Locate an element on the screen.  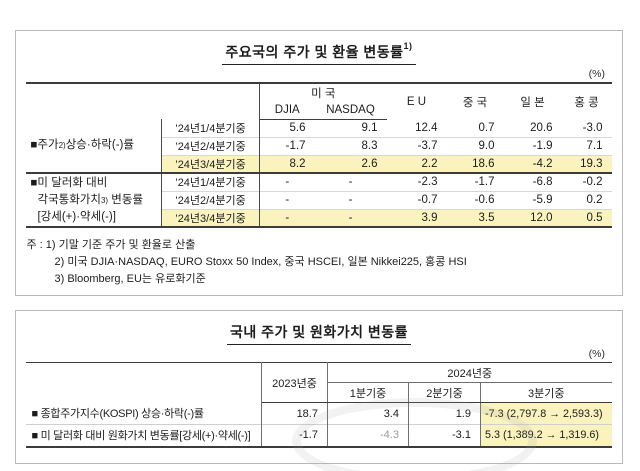
value-cell: 3.4 is located at coordinates (368, 413).